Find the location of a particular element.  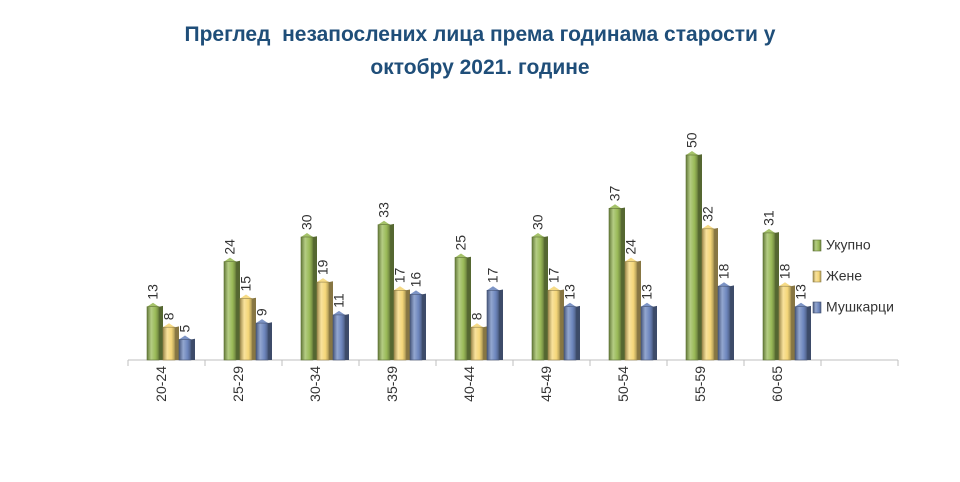

data-label: 50 is located at coordinates (692, 140).